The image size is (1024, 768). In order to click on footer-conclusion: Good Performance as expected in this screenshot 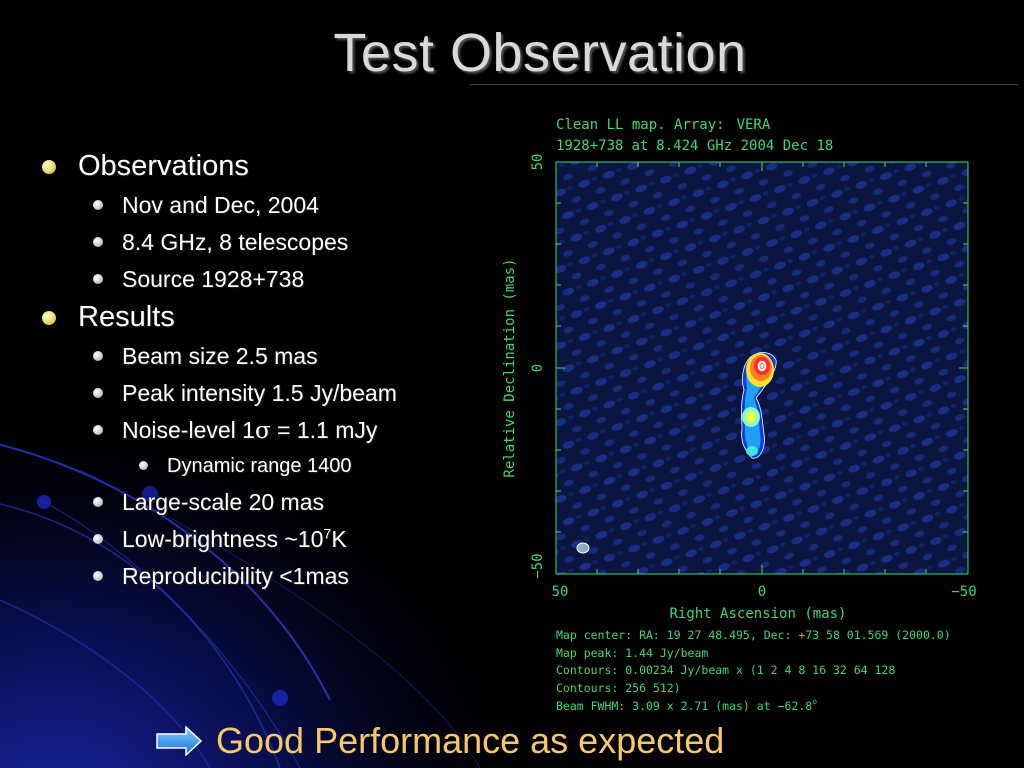, I will do `click(470, 740)`.